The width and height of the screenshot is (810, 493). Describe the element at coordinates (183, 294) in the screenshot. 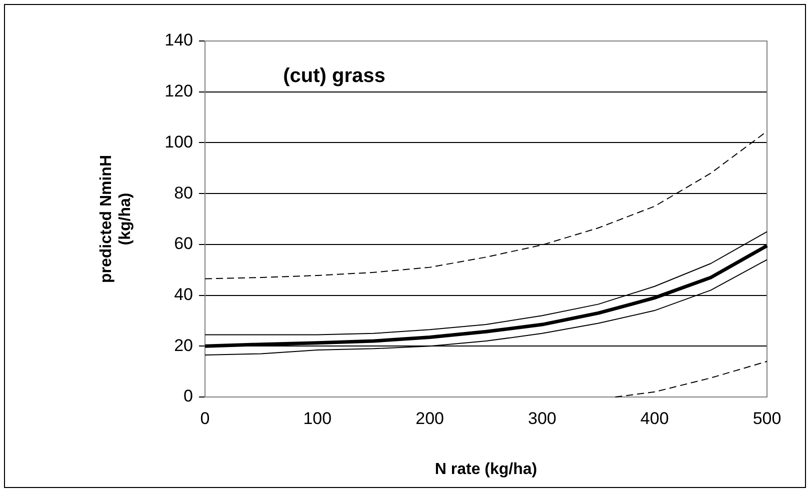

I see `y-tick-label: 40` at that location.